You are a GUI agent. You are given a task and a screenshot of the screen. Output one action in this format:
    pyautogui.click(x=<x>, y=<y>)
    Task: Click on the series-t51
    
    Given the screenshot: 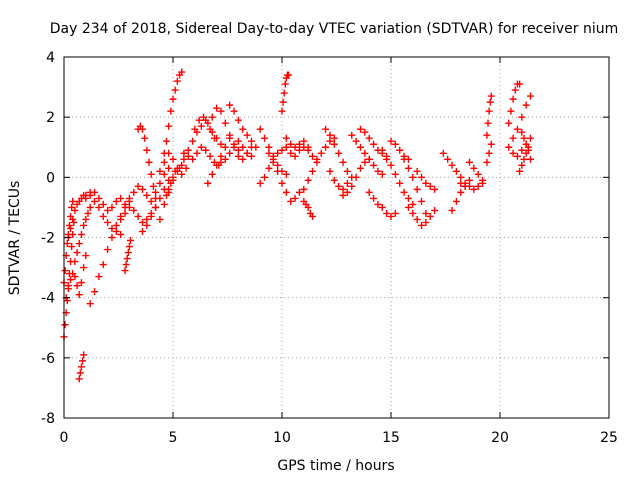 What is the action you would take?
    pyautogui.click(x=514, y=103)
    